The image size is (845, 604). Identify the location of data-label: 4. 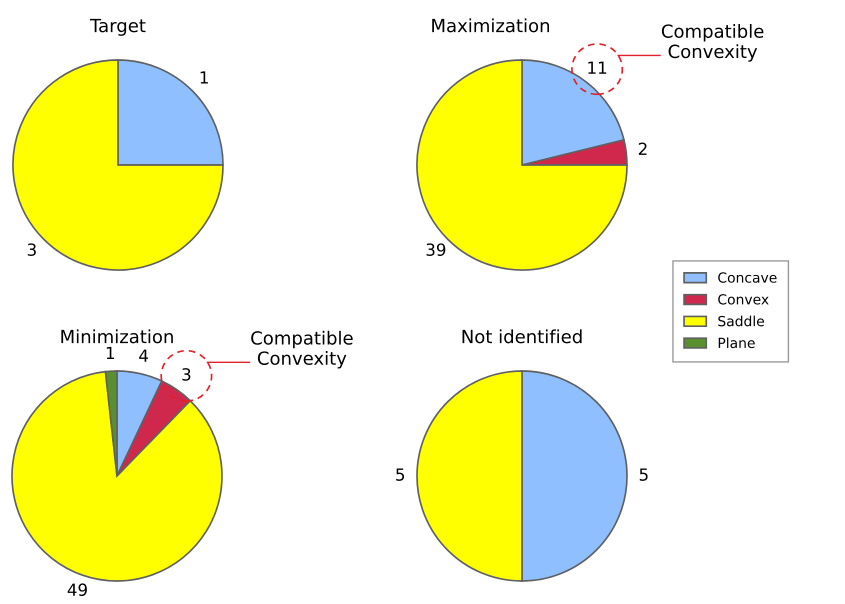
(143, 356).